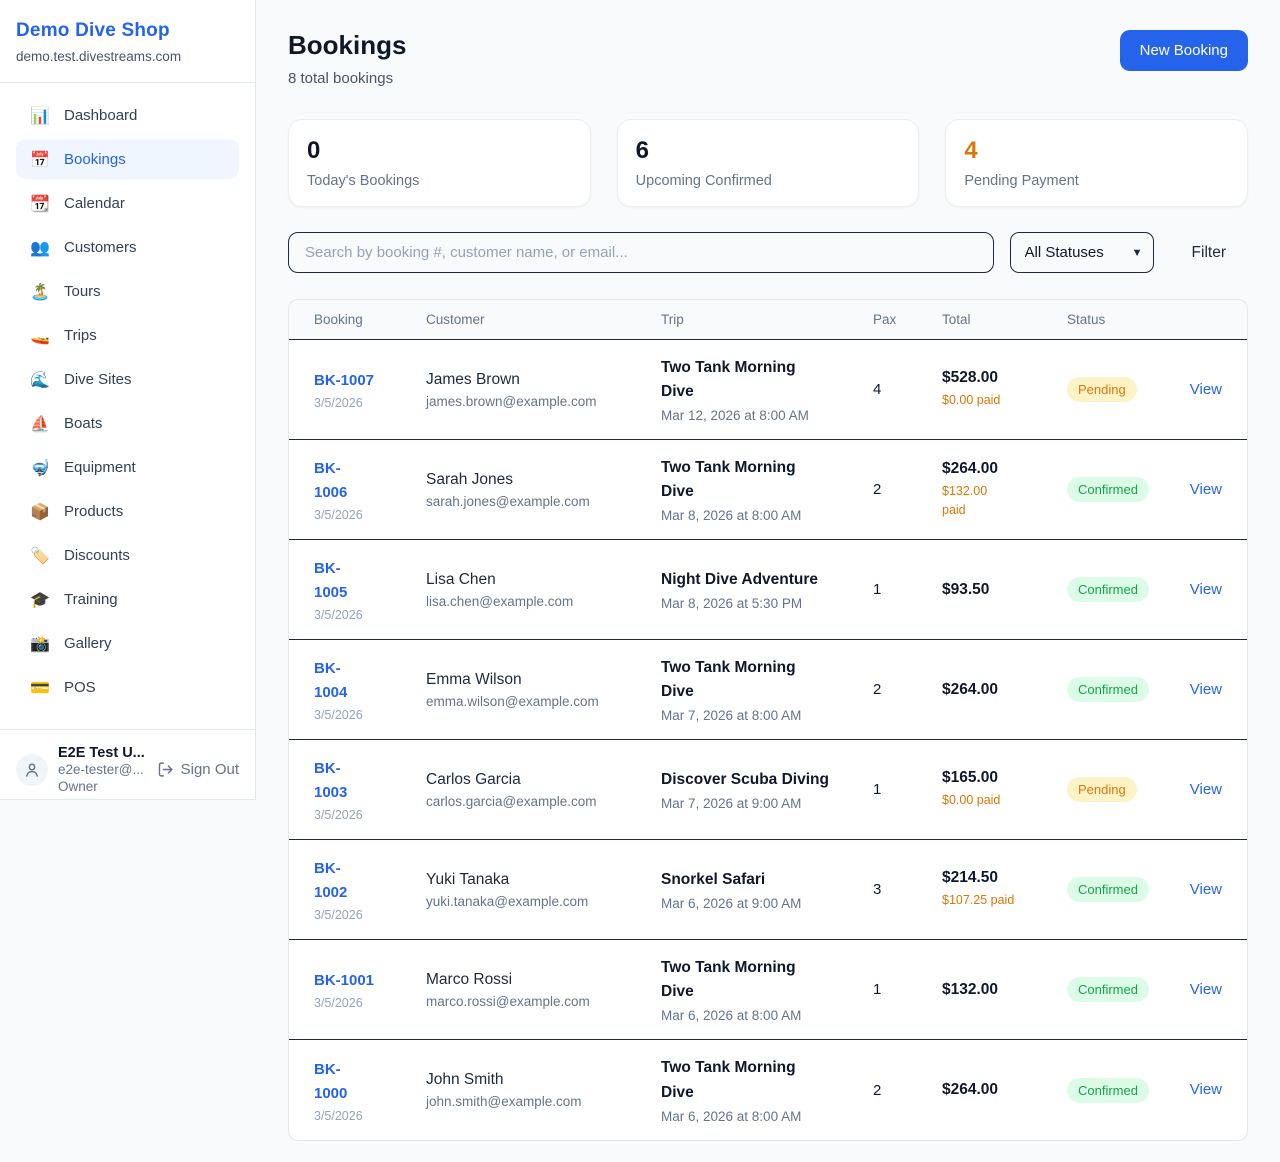  What do you see at coordinates (127, 335) in the screenshot?
I see `sidebar-item-trips: 🚤 Trips` at bounding box center [127, 335].